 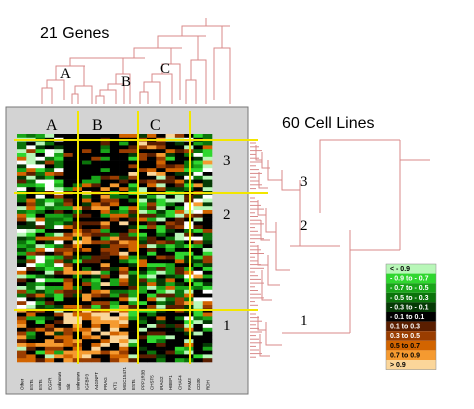 What do you see at coordinates (162, 88) in the screenshot?
I see `gene-dendrogram-branch` at bounding box center [162, 88].